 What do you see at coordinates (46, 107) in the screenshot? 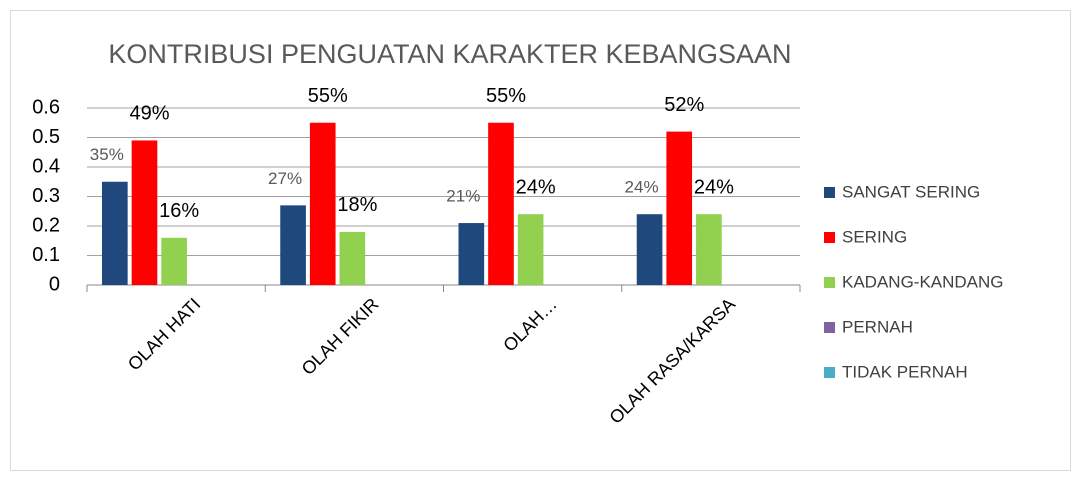
I see `y-tick-label: 0.6` at bounding box center [46, 107].